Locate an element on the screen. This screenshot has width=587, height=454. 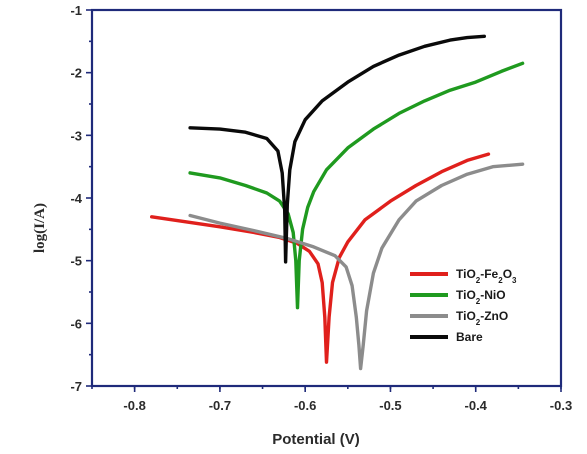
legend-label-1: TiO2-NiO is located at coordinates (481, 297).